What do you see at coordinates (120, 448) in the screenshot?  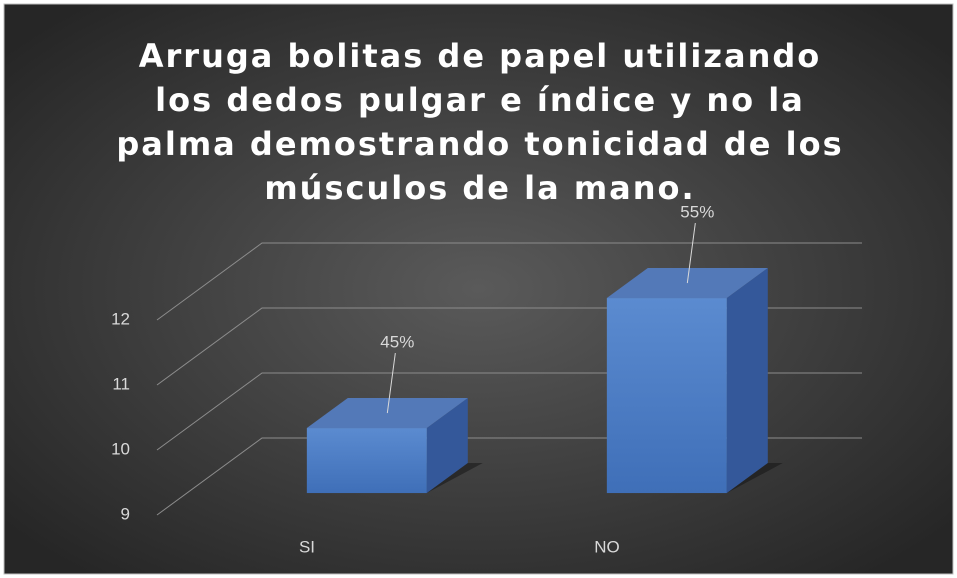 I see `y-tick-label: 10` at bounding box center [120, 448].